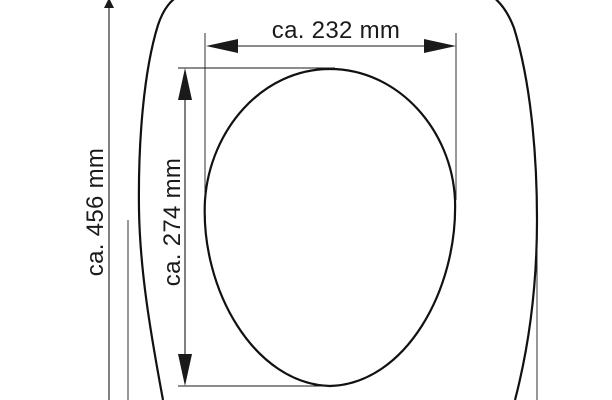  I want to click on arrow-overall-top-icon, so click(109, 4).